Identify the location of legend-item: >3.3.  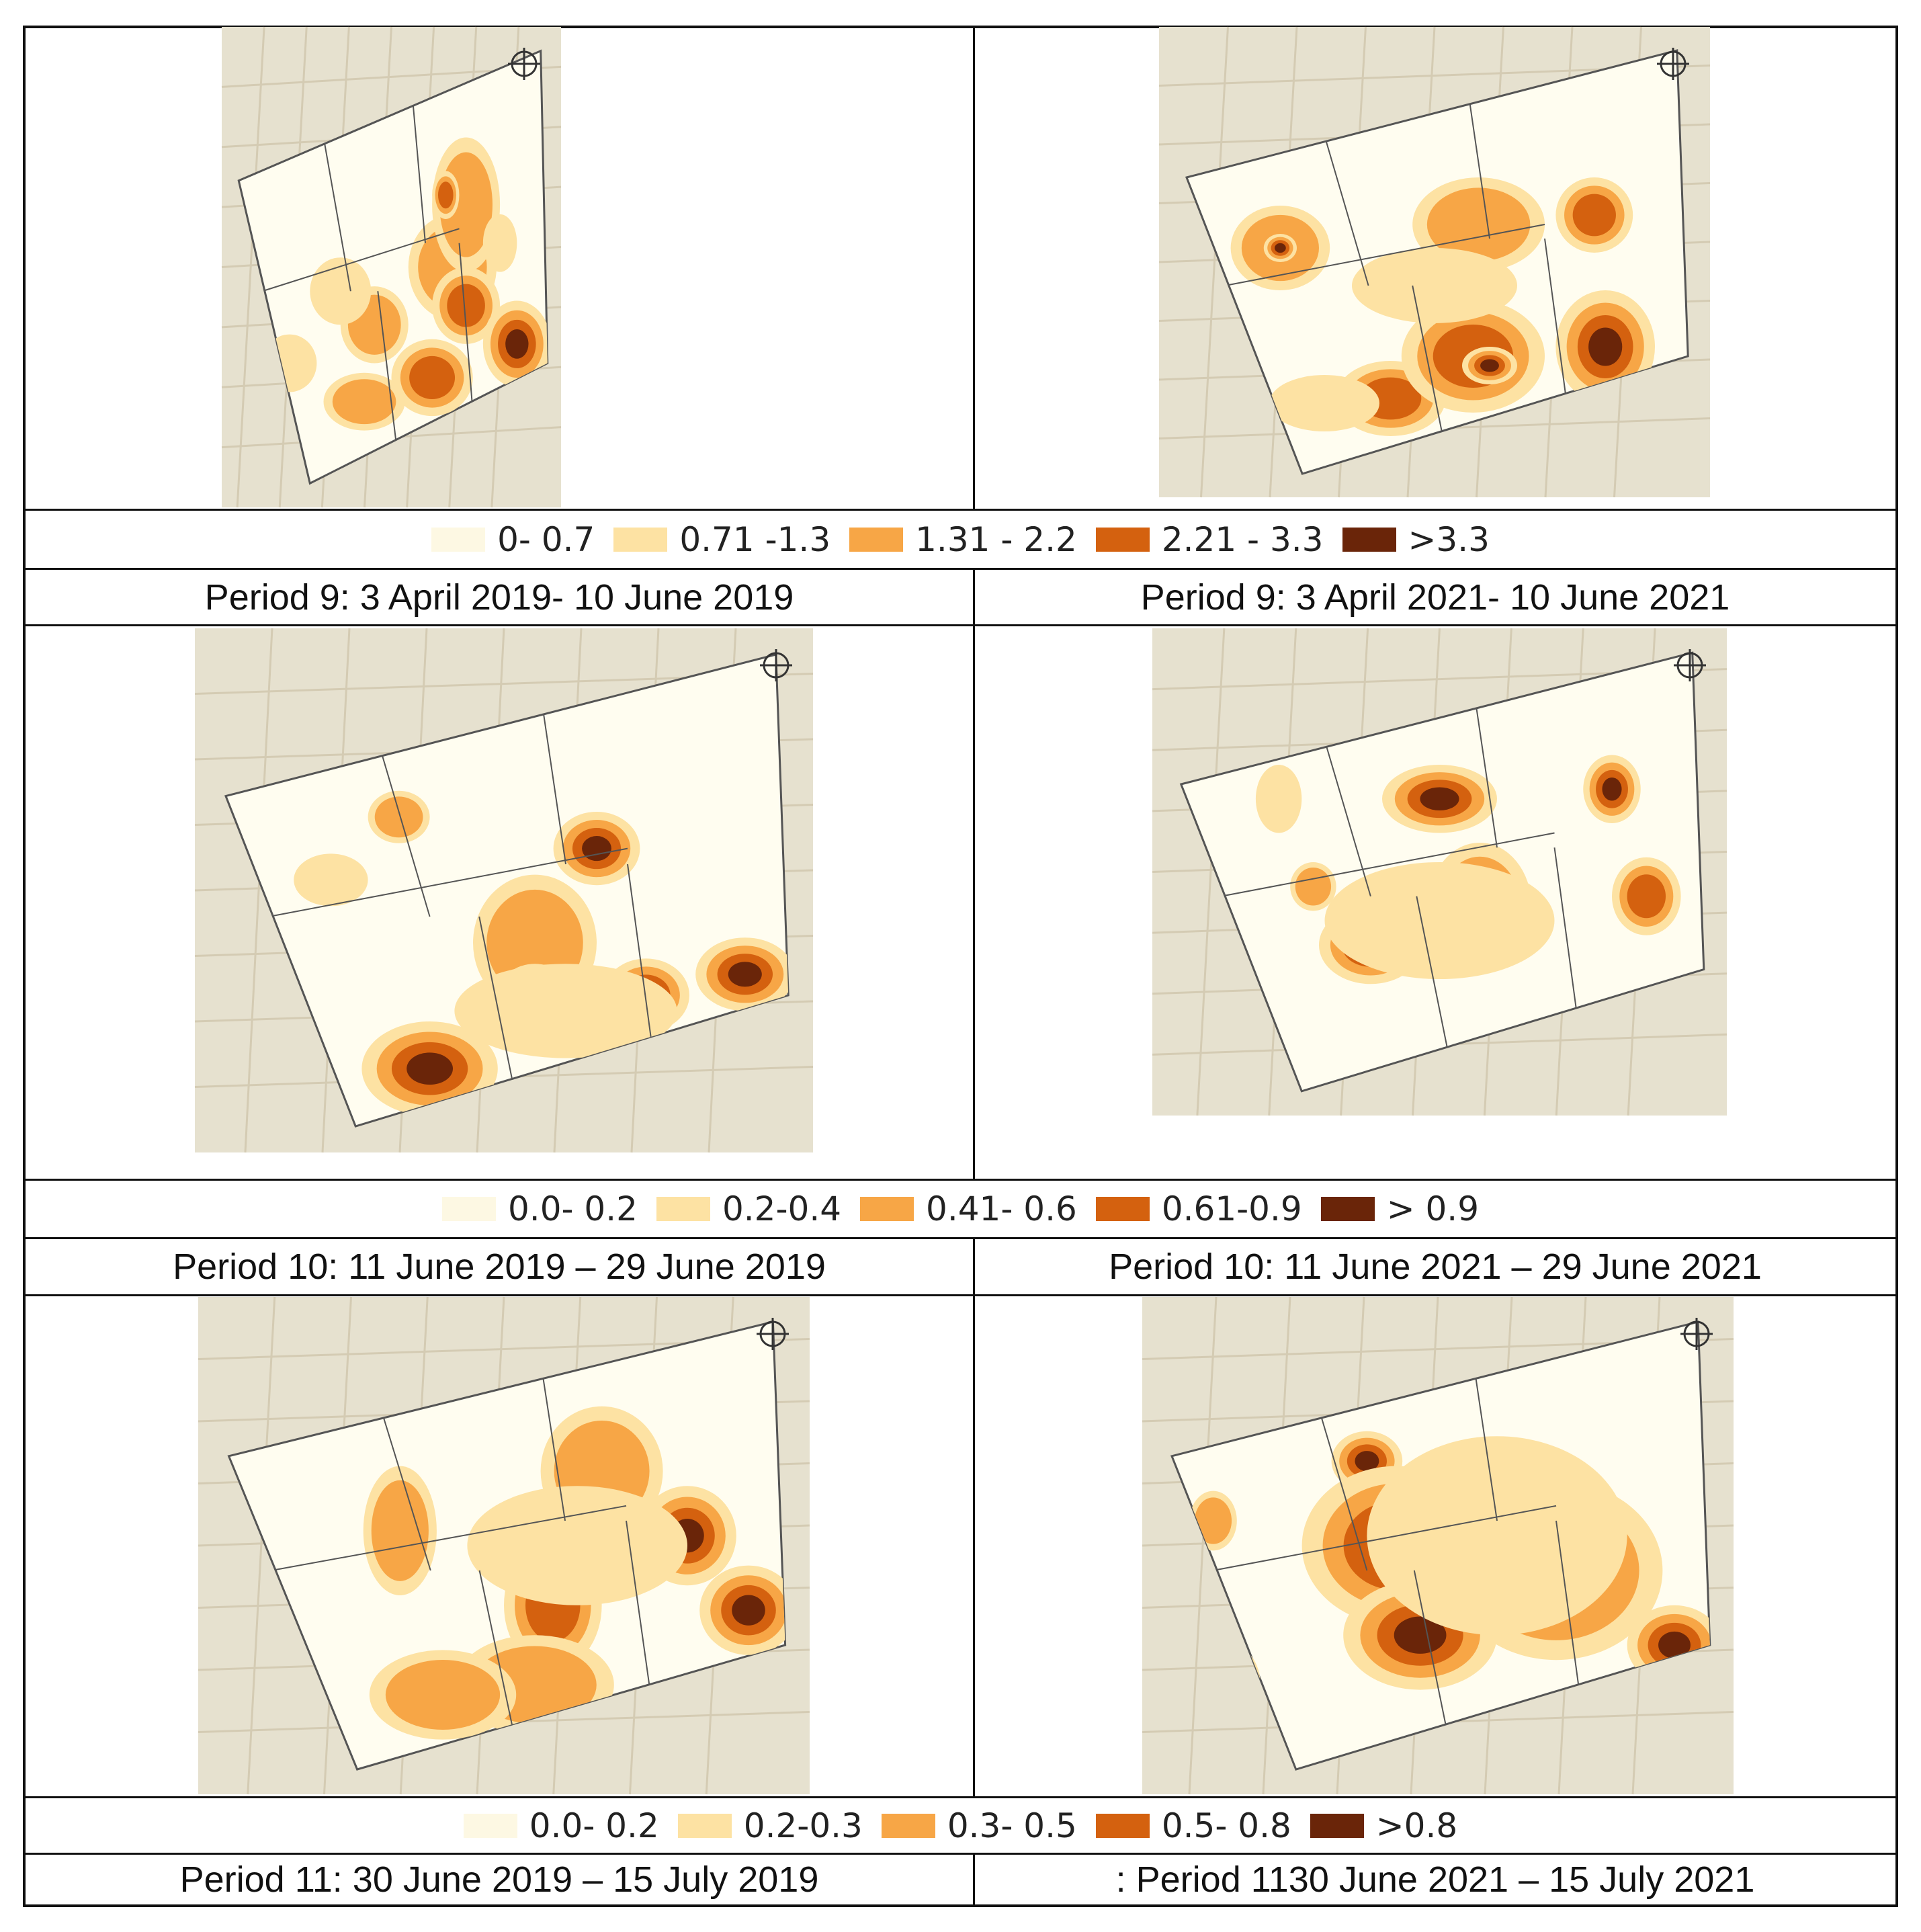
(1416, 539).